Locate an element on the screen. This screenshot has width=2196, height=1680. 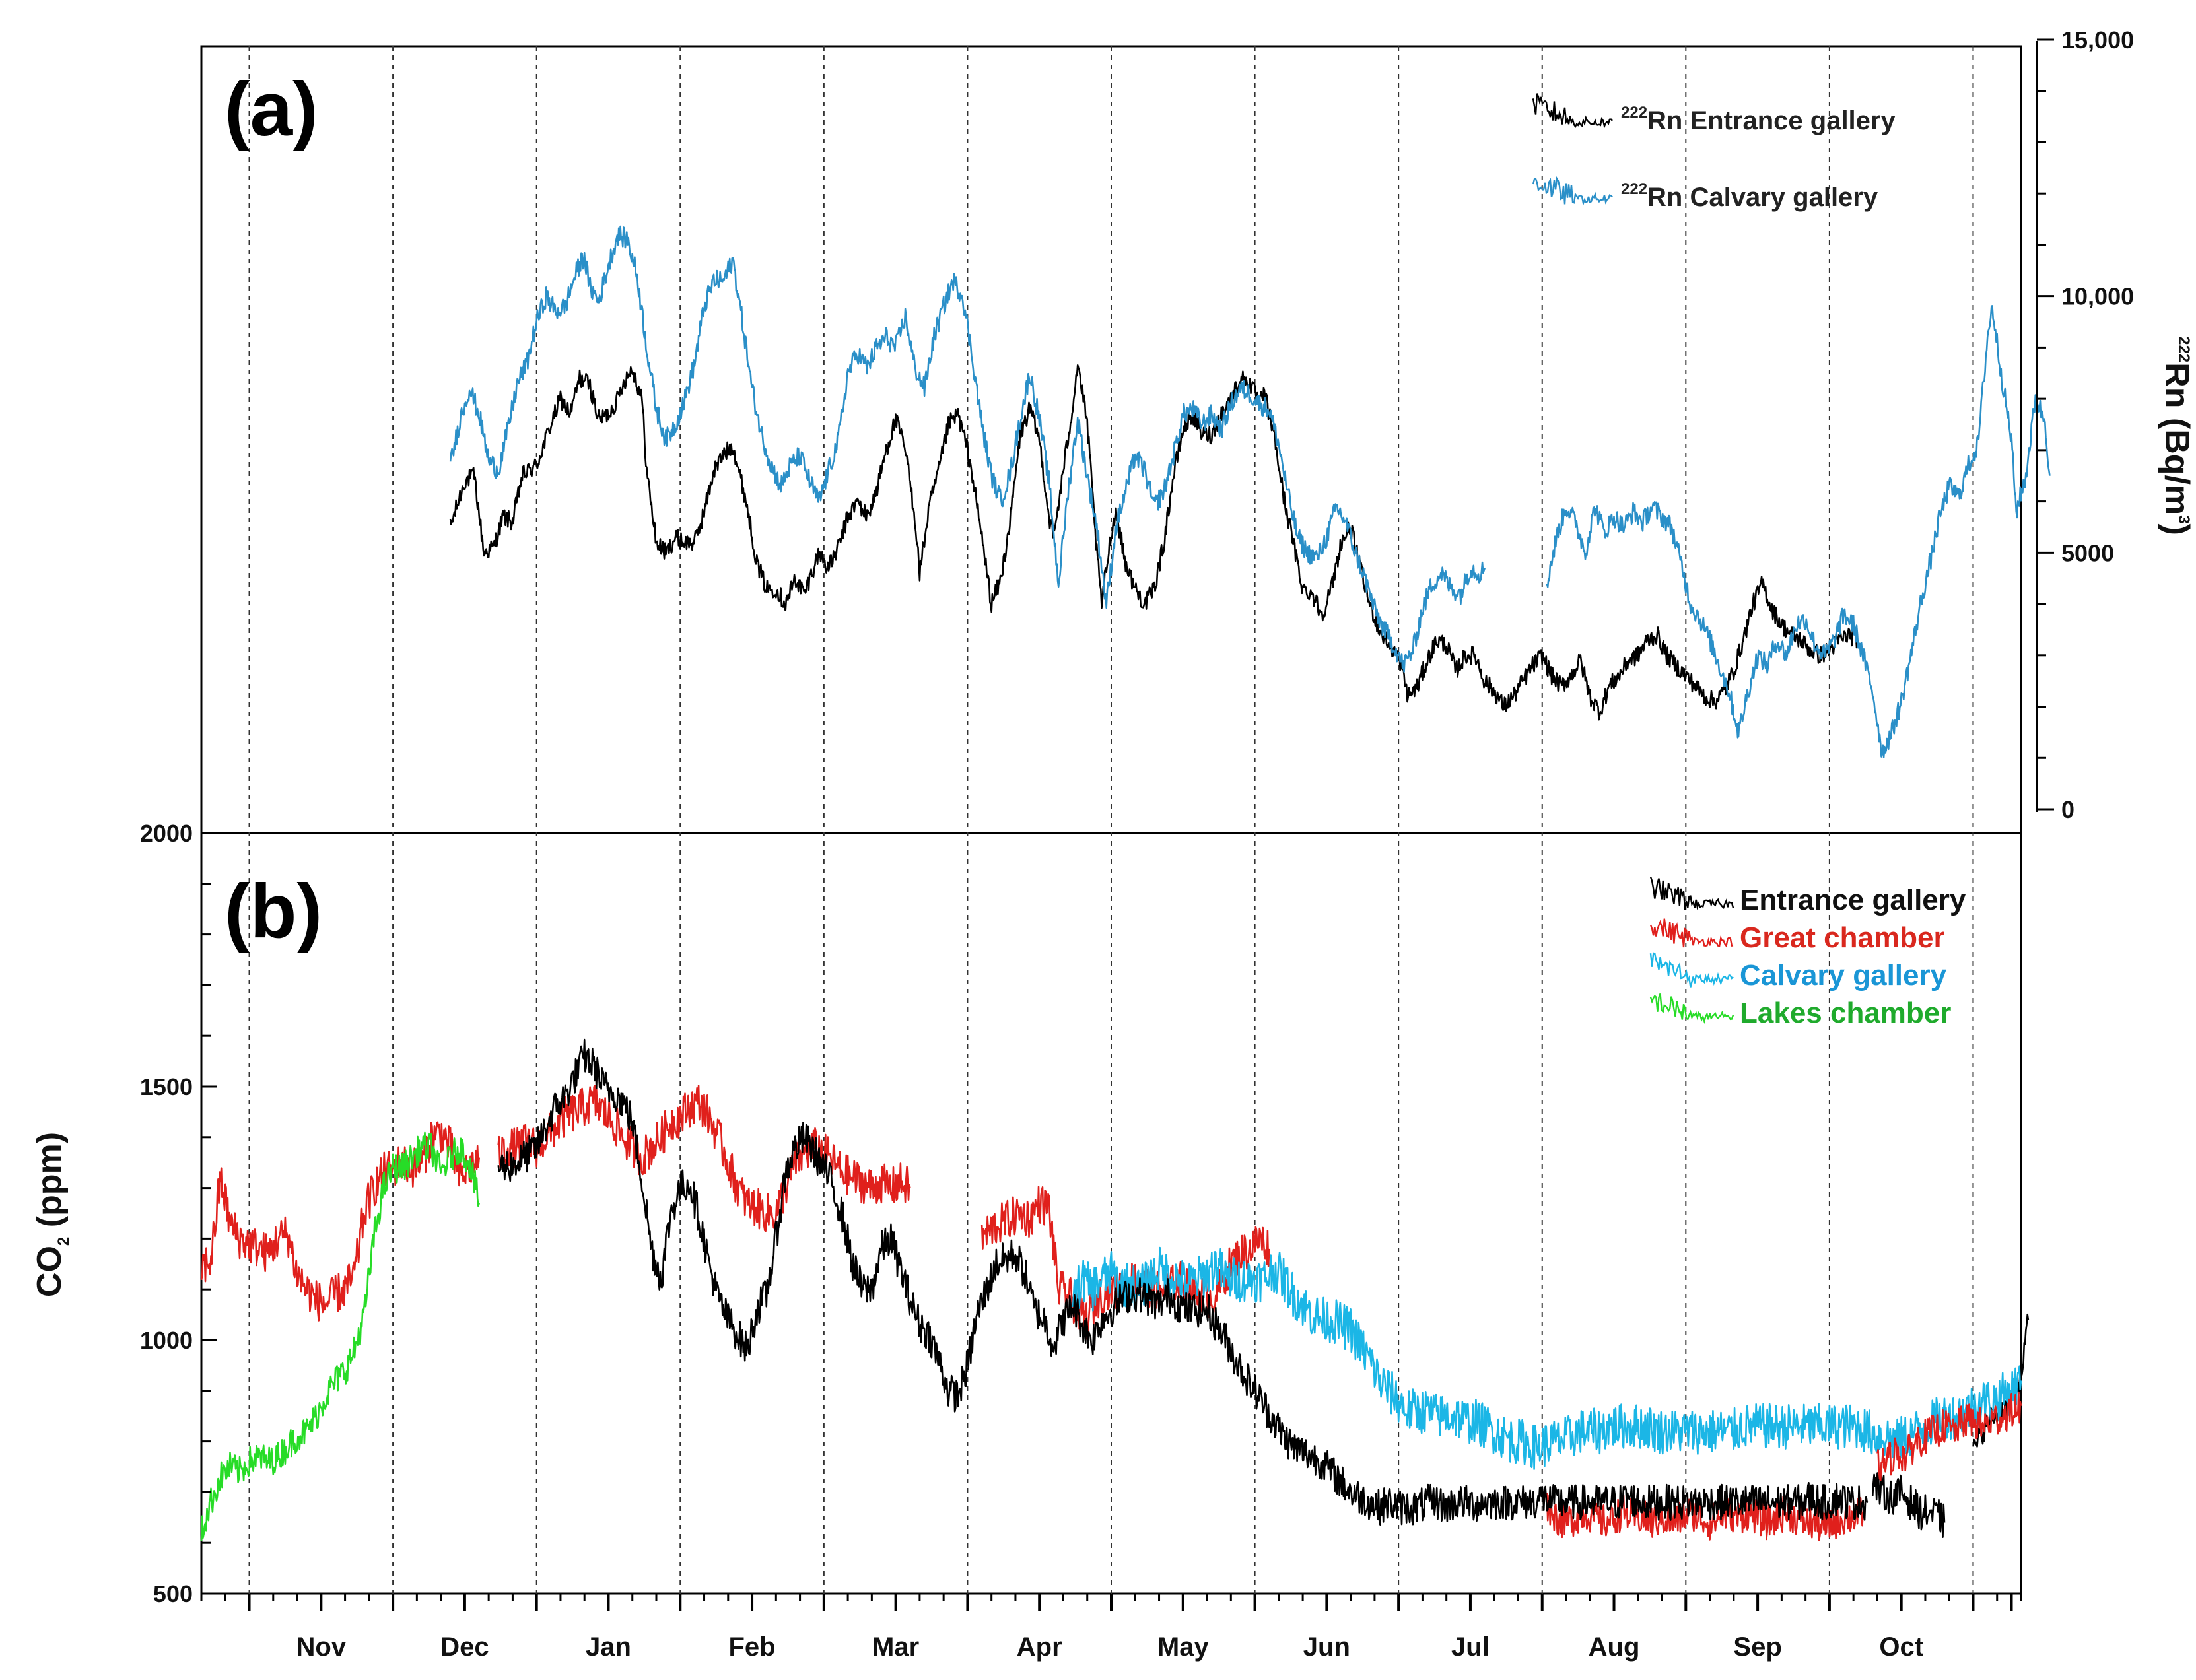
legend-sample-calvary-gallery is located at coordinates (1692, 970).